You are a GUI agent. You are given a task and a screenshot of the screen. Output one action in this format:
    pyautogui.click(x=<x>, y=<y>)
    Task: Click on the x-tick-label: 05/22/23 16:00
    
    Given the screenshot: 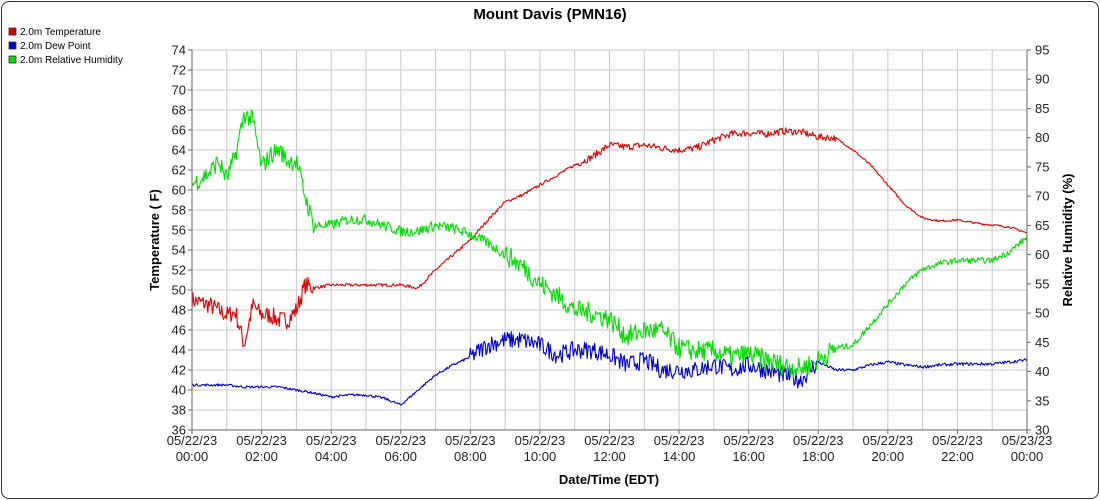 What is the action you would take?
    pyautogui.click(x=748, y=448)
    